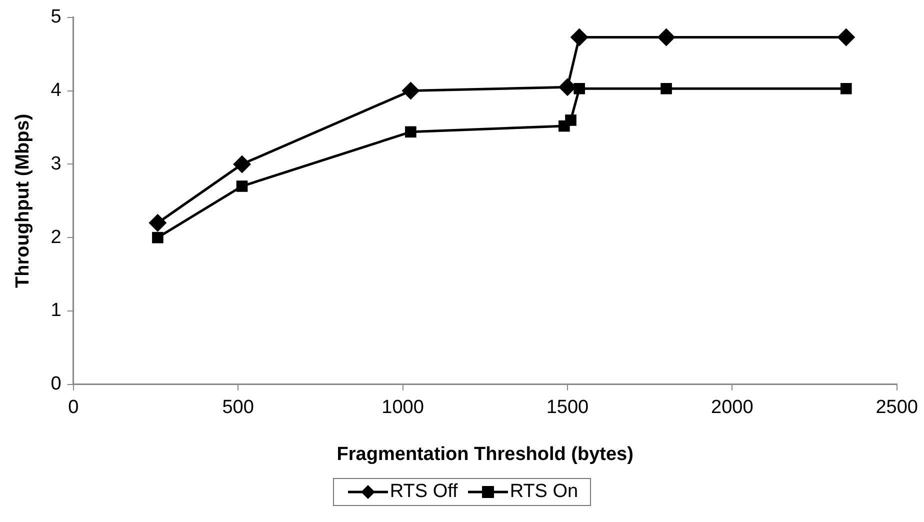  What do you see at coordinates (732, 407) in the screenshot?
I see `x-tick-label: 2000` at bounding box center [732, 407].